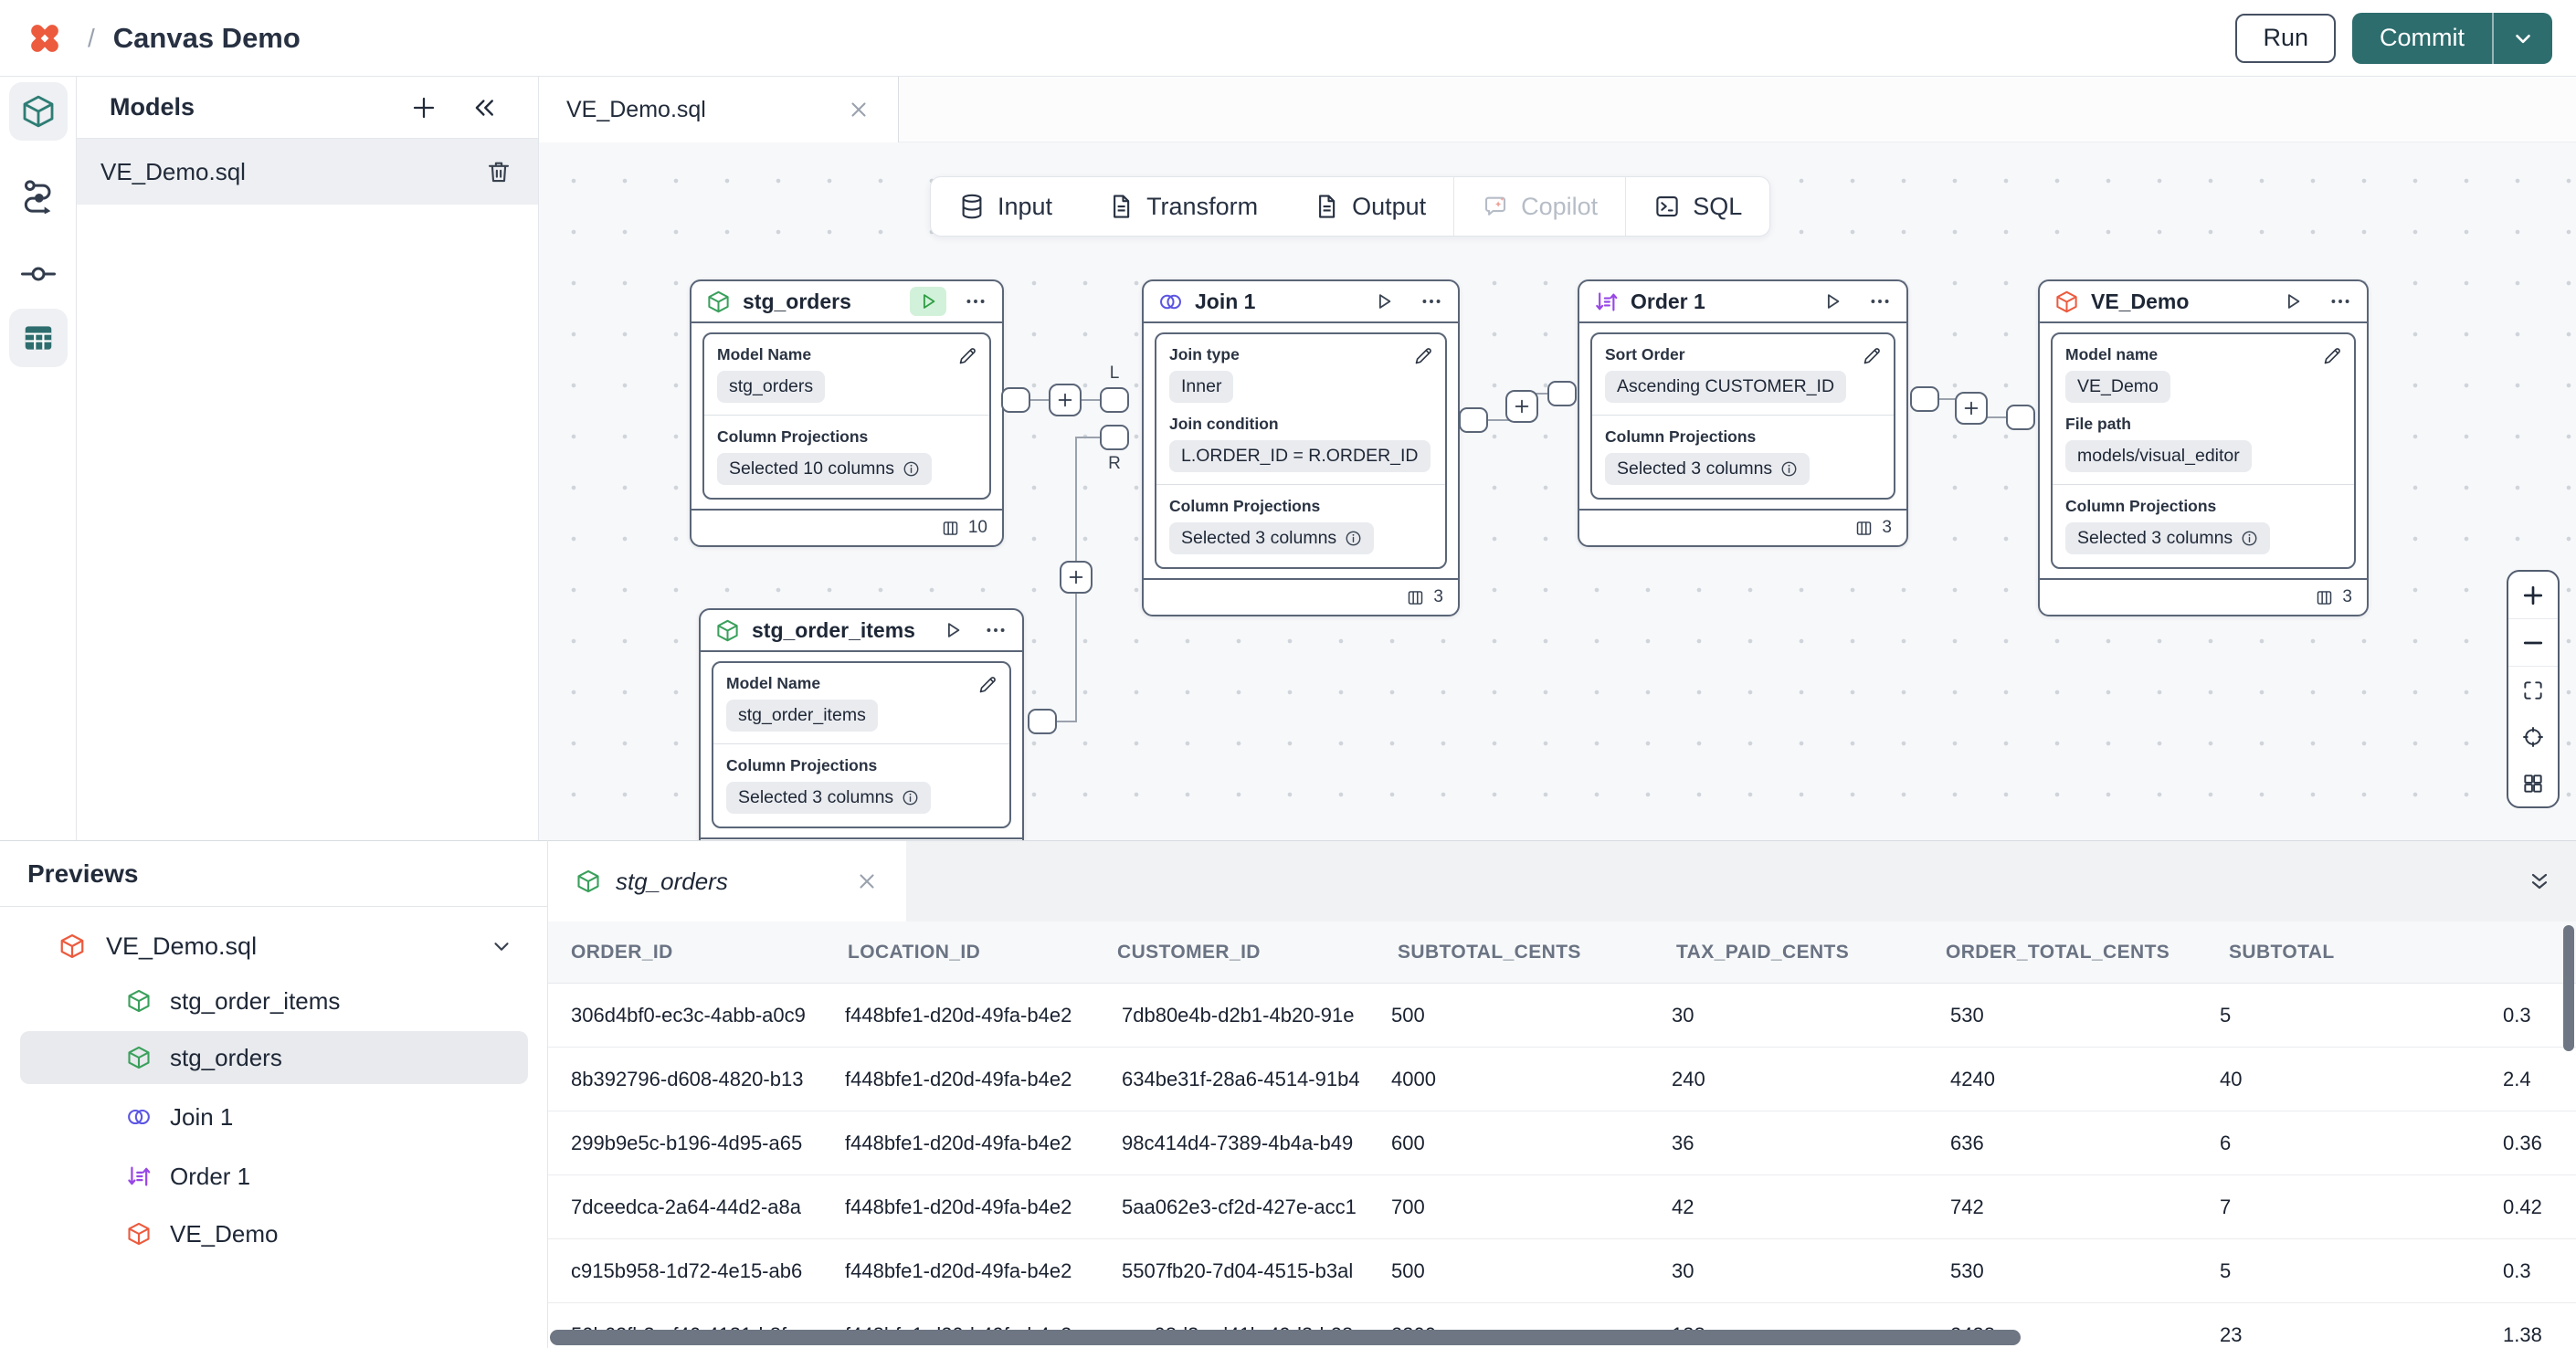 The width and height of the screenshot is (2576, 1348). What do you see at coordinates (1726, 387) in the screenshot?
I see `field-value-pill: Ascending CUSTOMER_ID` at bounding box center [1726, 387].